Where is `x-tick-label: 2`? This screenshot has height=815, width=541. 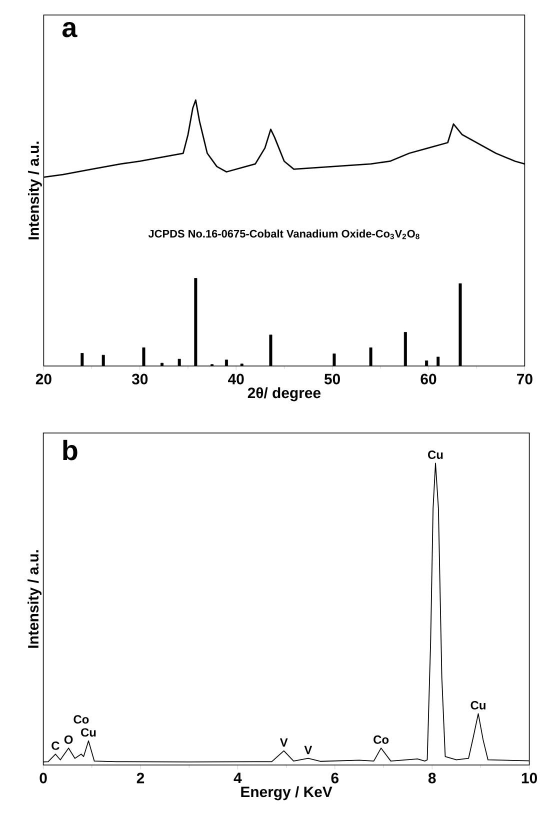 x-tick-label: 2 is located at coordinates (140, 778).